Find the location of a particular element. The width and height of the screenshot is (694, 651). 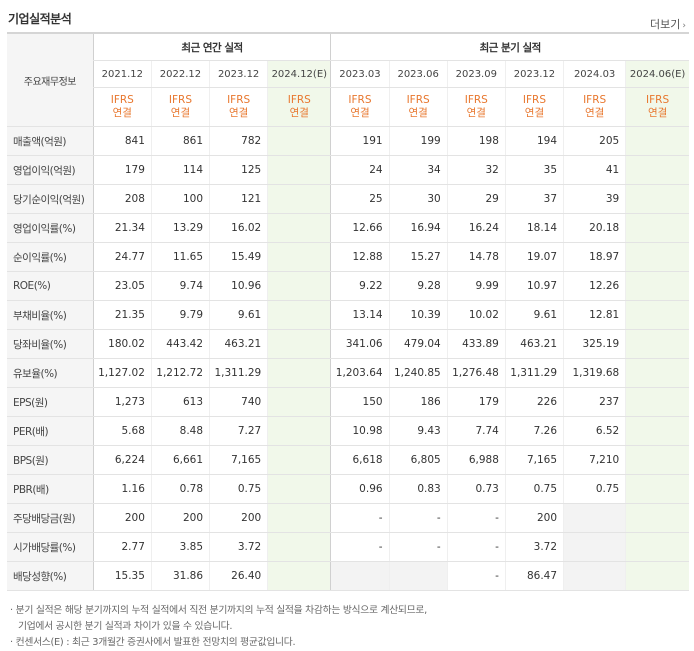

corner-label: 주요재무정보 is located at coordinates (50, 79).